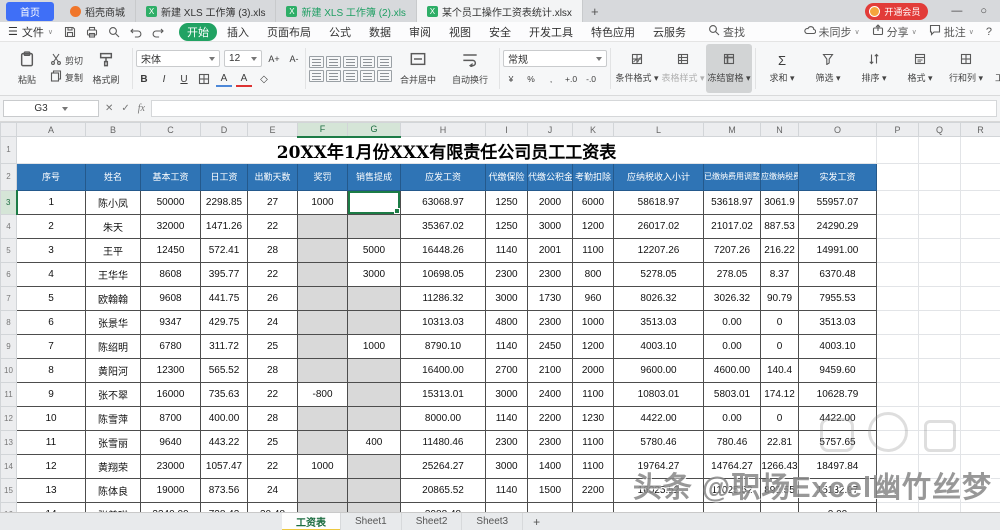 This screenshot has height=530, width=1000. I want to click on menu-tab-视图: 视图, so click(460, 32).